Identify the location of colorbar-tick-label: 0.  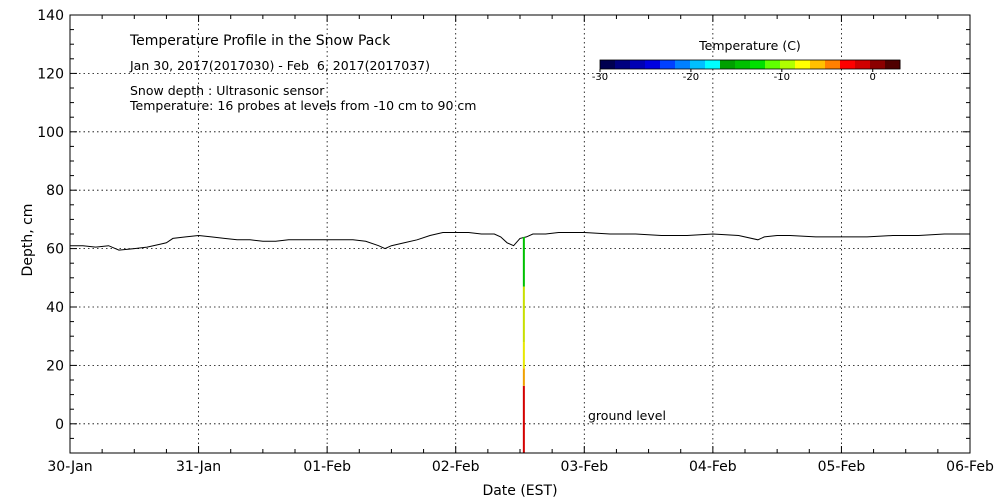
(873, 77).